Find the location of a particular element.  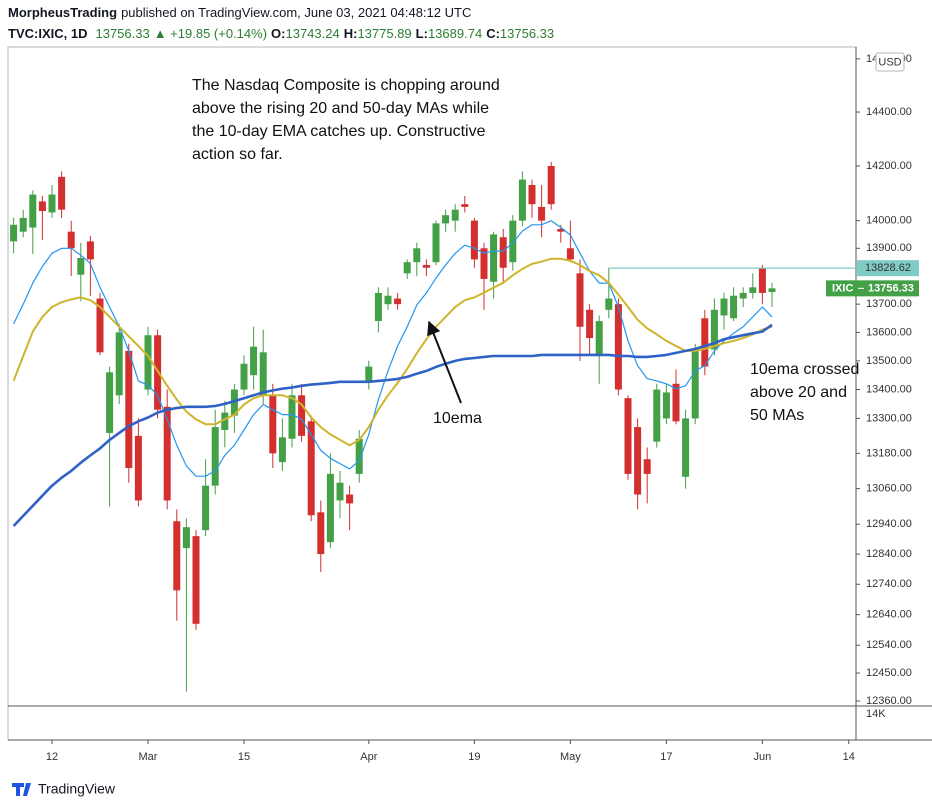

ohlc-label: L: is located at coordinates (422, 33).